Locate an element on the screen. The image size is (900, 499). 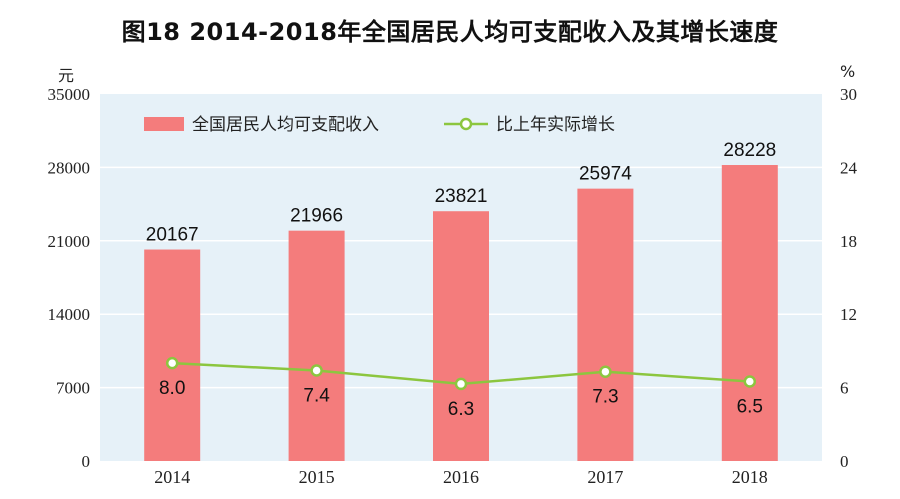
left-axis-tick-label: 28000 is located at coordinates (69, 167).